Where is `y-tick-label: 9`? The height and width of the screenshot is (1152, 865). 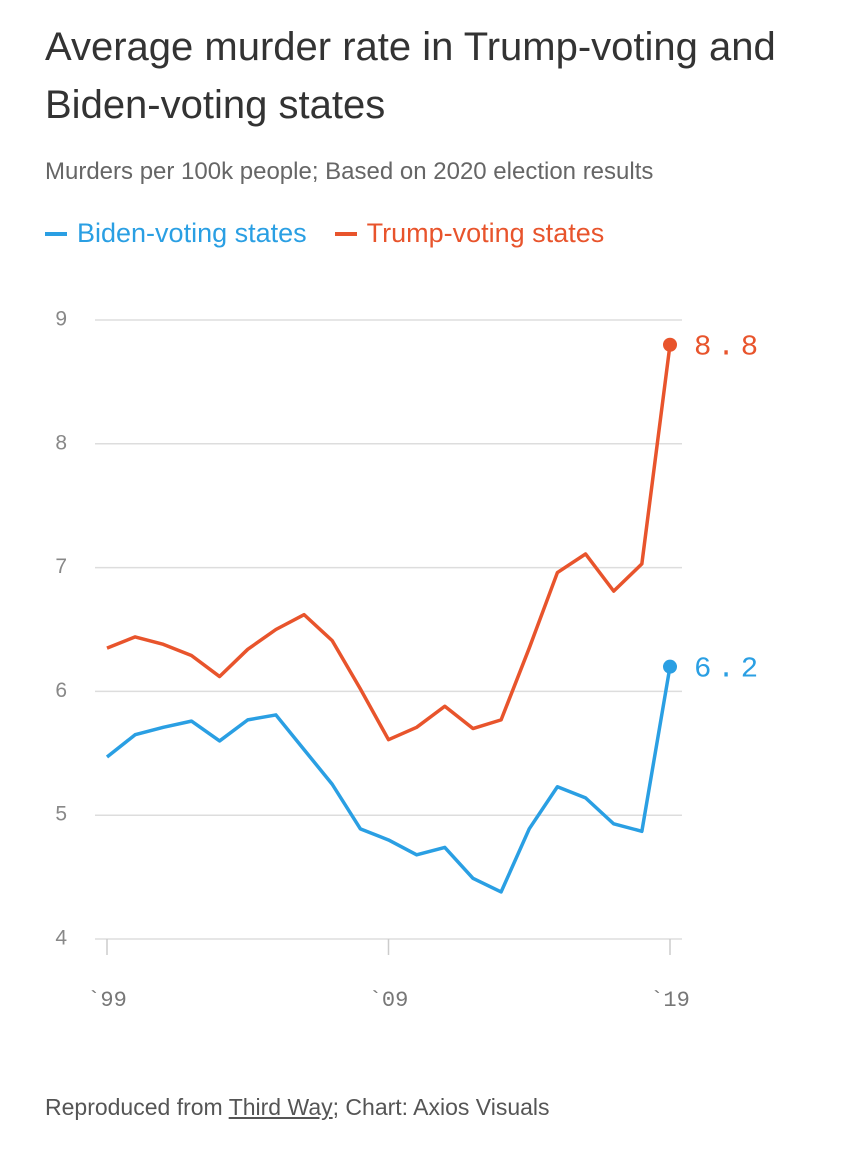
y-tick-label: 9 is located at coordinates (61, 319).